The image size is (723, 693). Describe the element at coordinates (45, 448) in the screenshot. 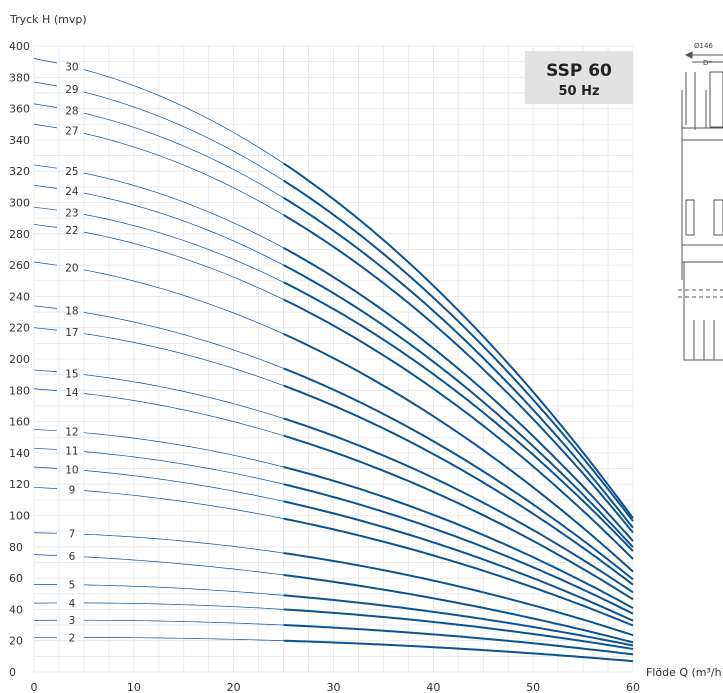

I see `curve-stage-11-start` at that location.